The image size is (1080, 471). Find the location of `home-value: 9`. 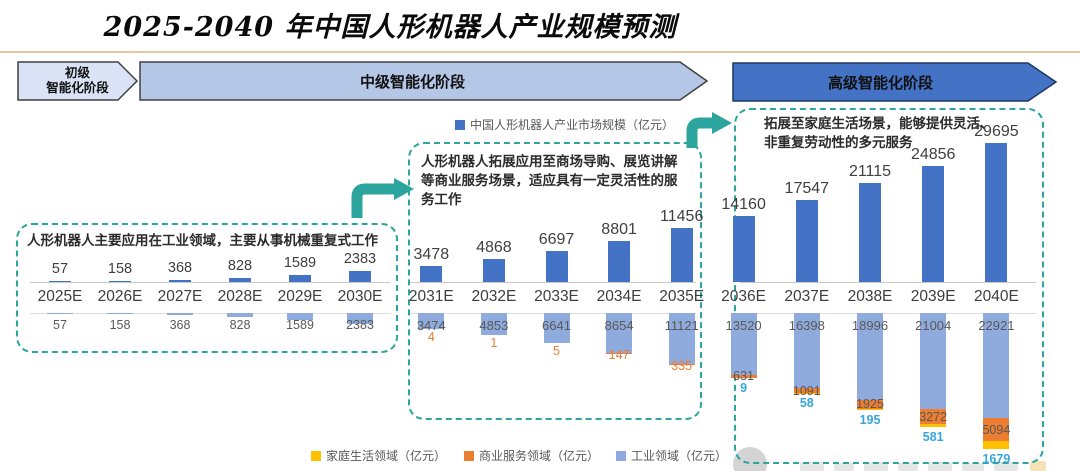

home-value: 9 is located at coordinates (744, 387).